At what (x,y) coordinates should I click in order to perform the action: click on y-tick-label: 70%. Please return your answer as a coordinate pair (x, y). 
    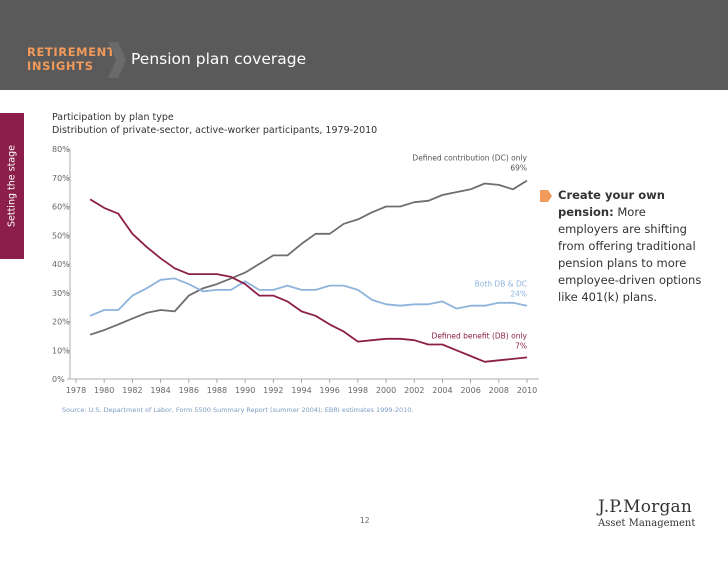
    Looking at the image, I should click on (61, 178).